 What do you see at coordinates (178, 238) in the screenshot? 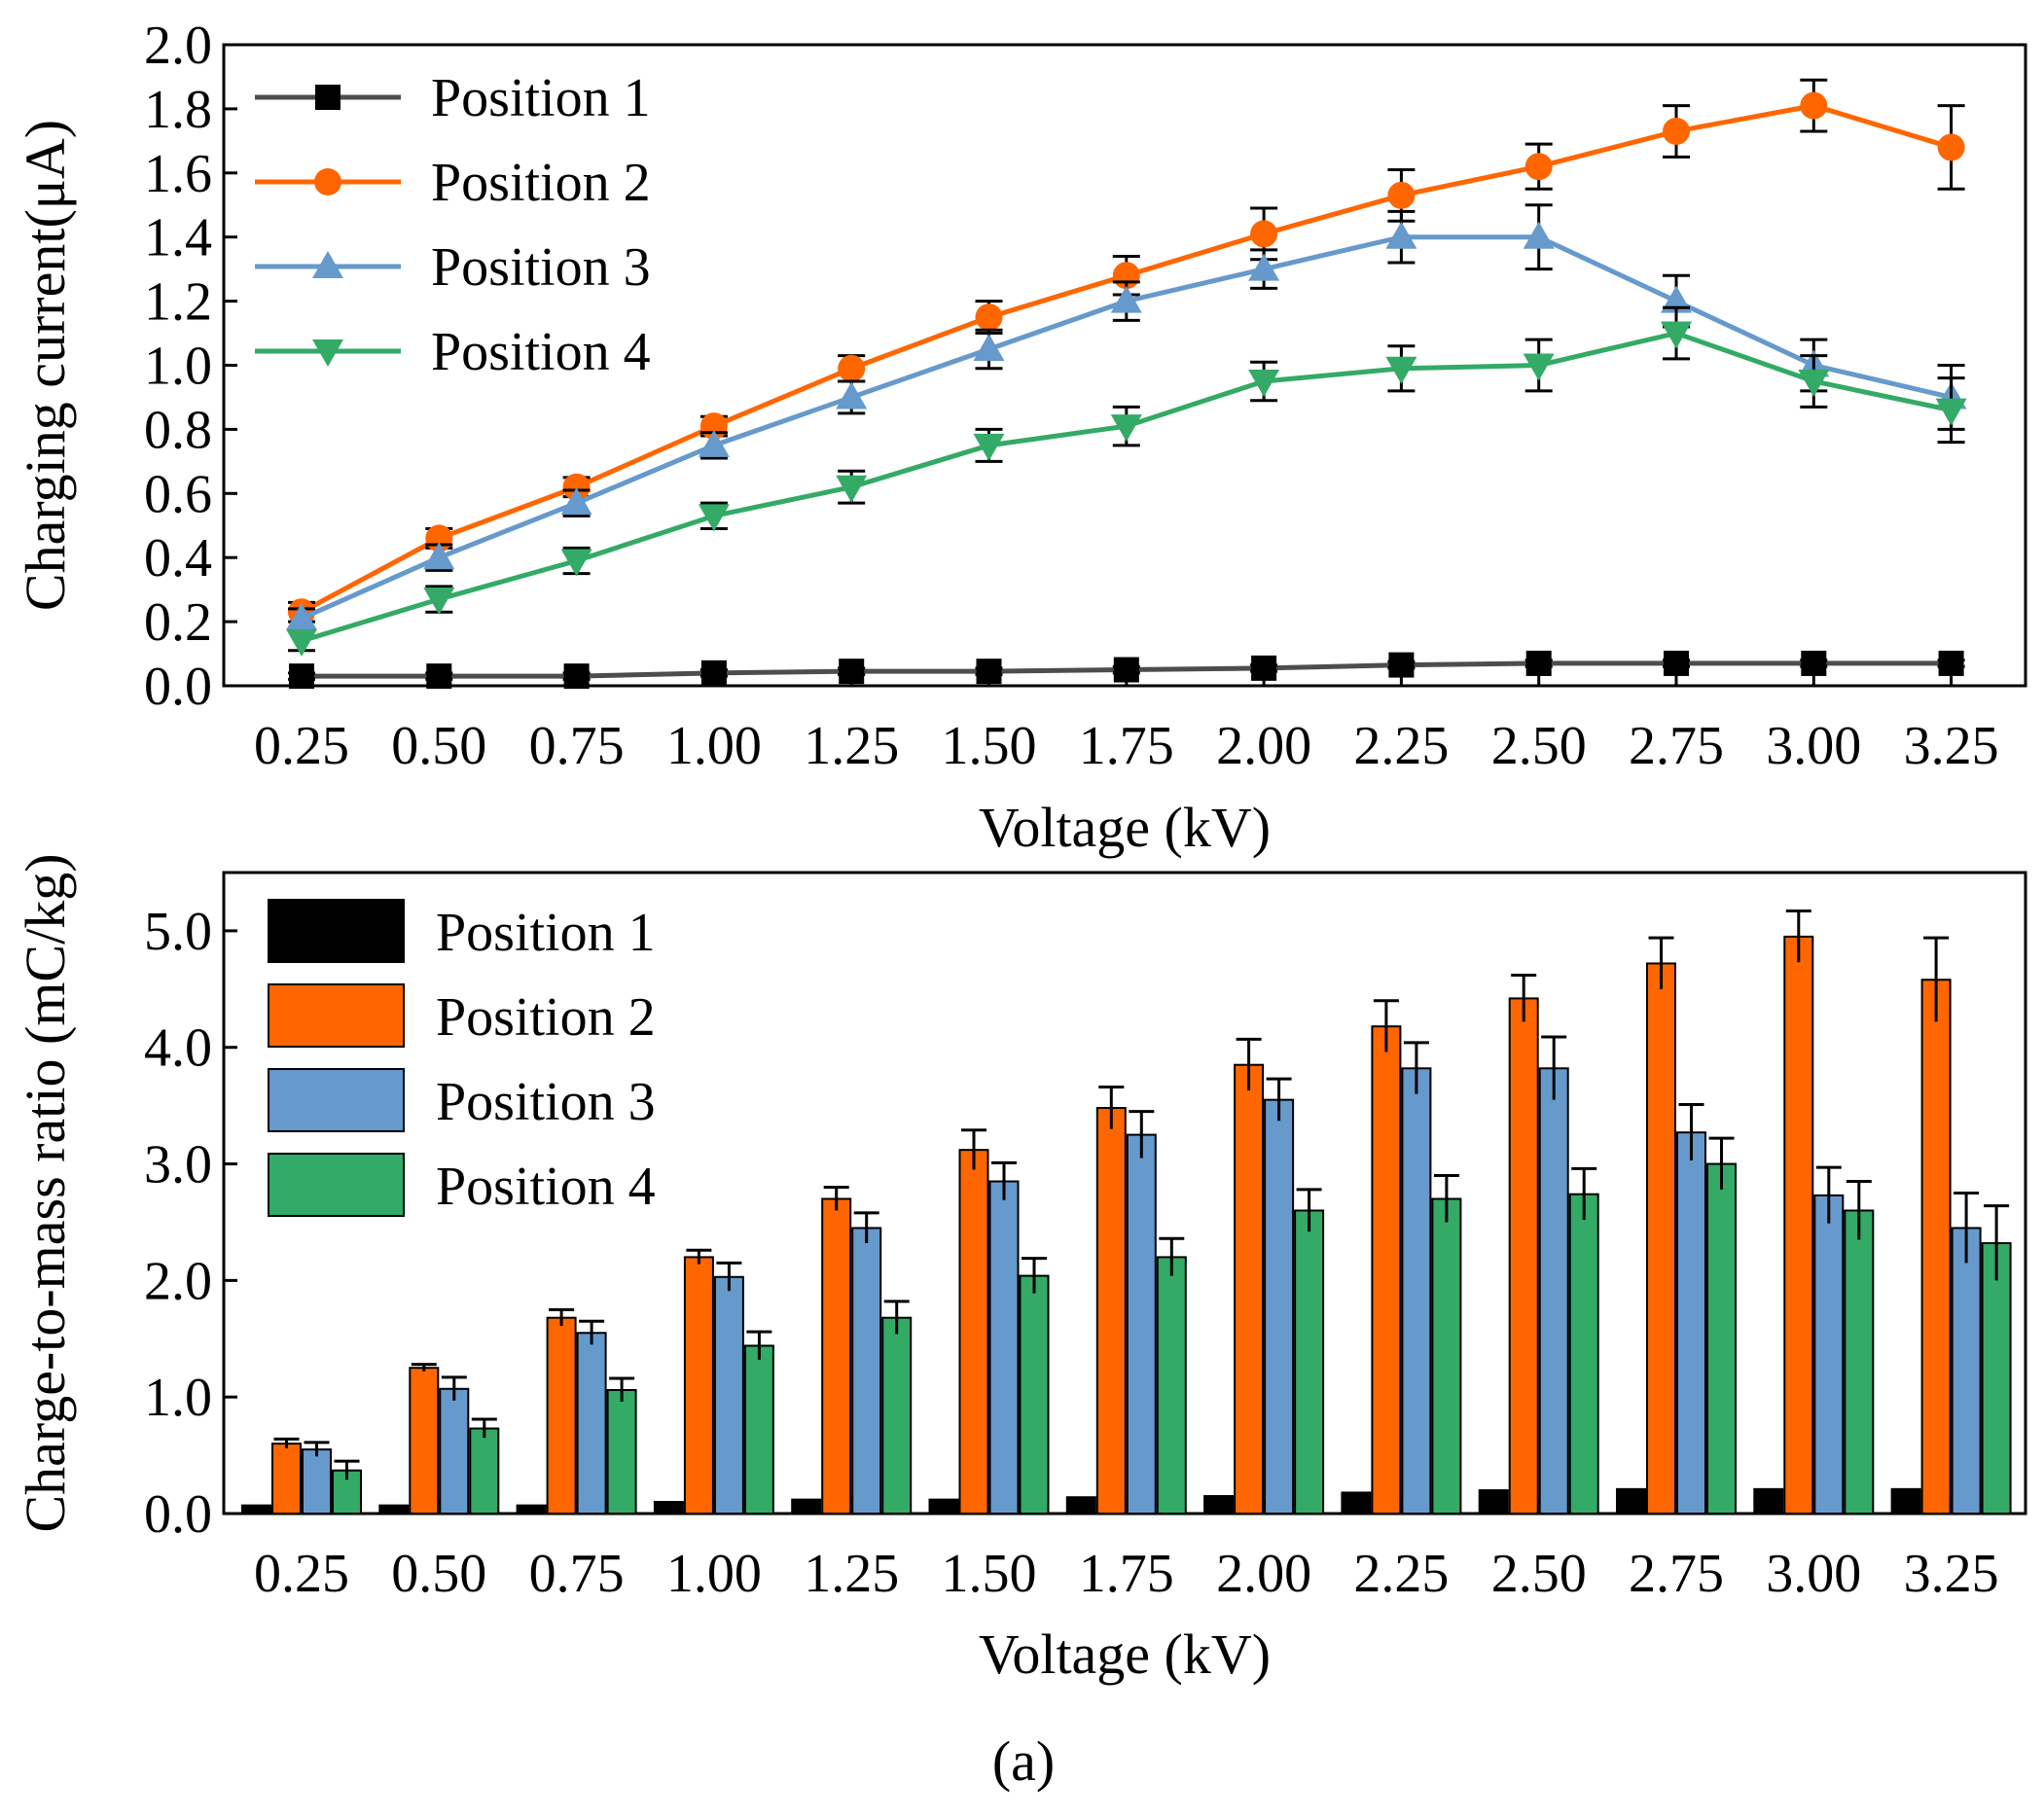
I see `y-tick-label: 1.4` at bounding box center [178, 238].